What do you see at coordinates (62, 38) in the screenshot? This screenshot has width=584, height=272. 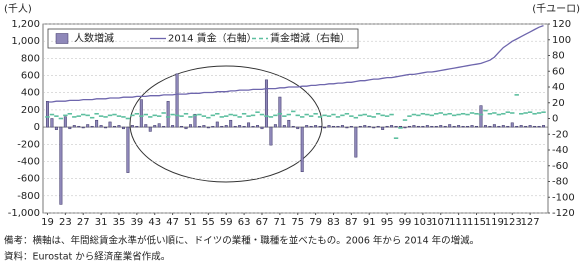 I see `legend-swatch` at bounding box center [62, 38].